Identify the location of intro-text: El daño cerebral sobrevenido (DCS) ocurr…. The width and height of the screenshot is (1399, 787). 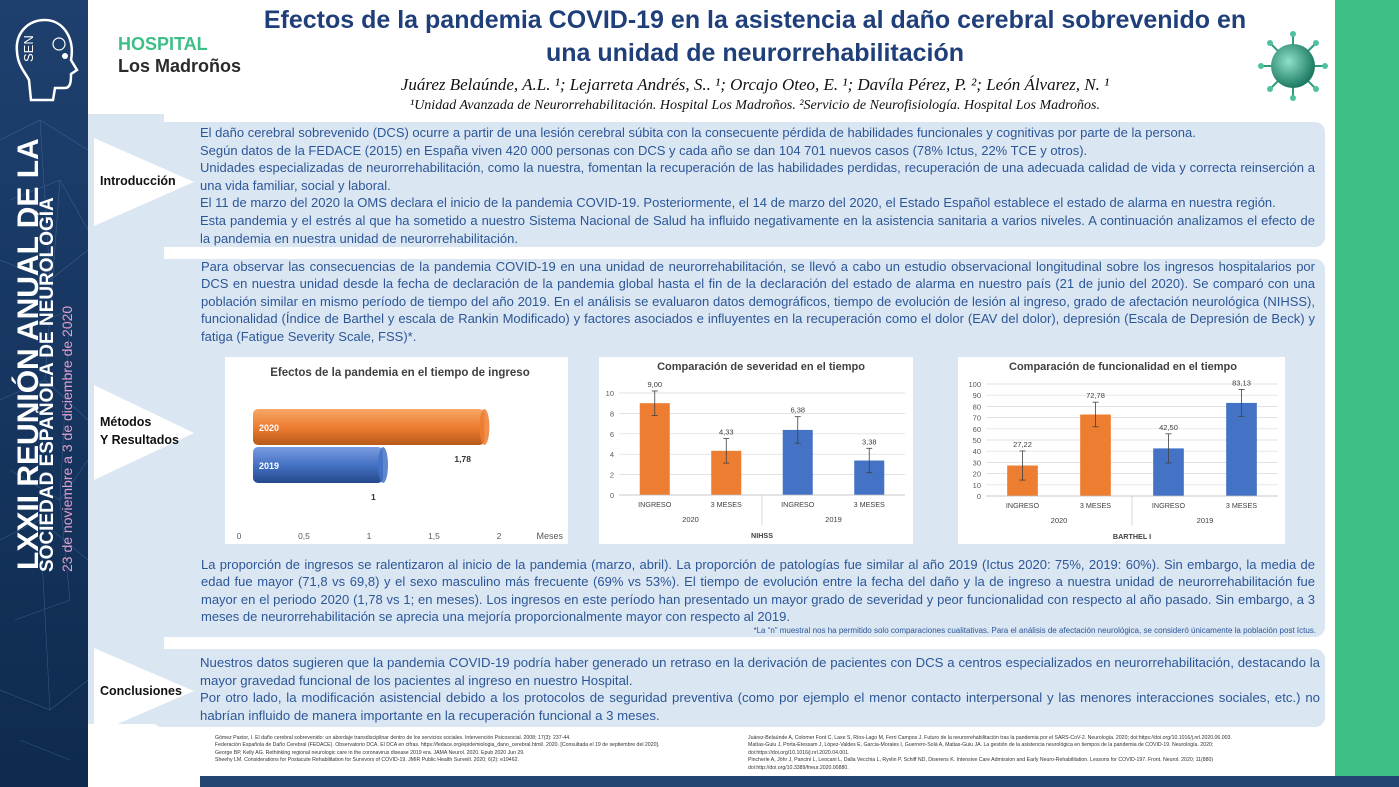
(757, 185).